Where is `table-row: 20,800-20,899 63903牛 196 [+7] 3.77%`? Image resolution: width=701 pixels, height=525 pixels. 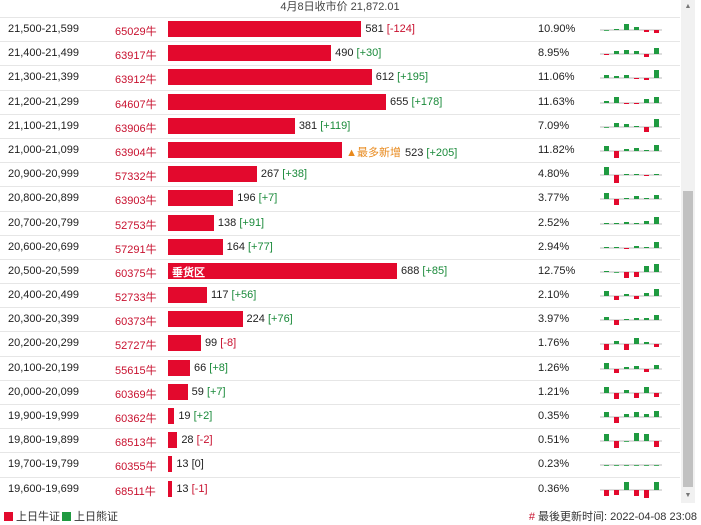 table-row: 20,800-20,899 63903牛 196 [+7] 3.77% is located at coordinates (340, 198).